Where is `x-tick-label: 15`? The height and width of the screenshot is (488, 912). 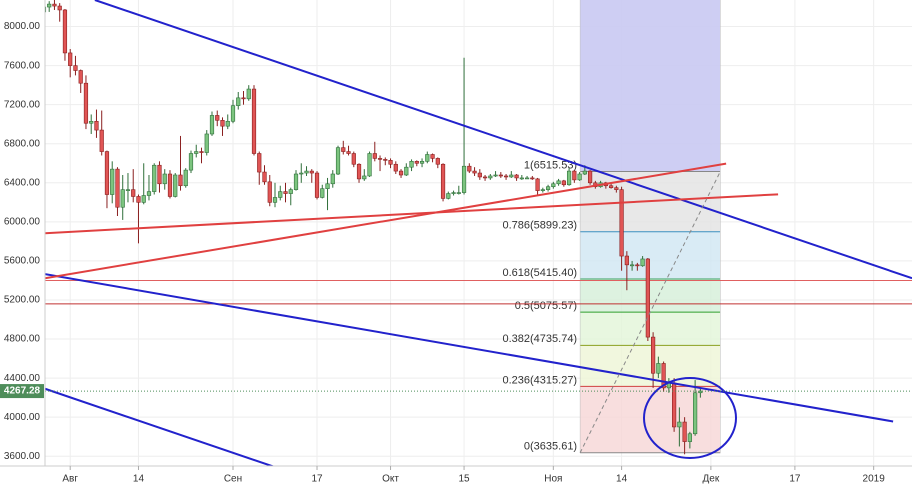 x-tick-label: 15 is located at coordinates (464, 479).